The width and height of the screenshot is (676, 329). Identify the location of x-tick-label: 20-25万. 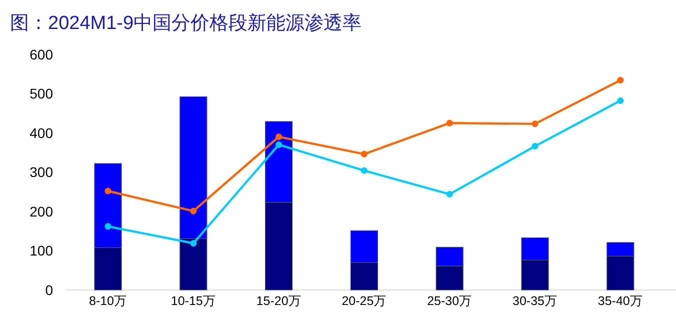
(364, 301).